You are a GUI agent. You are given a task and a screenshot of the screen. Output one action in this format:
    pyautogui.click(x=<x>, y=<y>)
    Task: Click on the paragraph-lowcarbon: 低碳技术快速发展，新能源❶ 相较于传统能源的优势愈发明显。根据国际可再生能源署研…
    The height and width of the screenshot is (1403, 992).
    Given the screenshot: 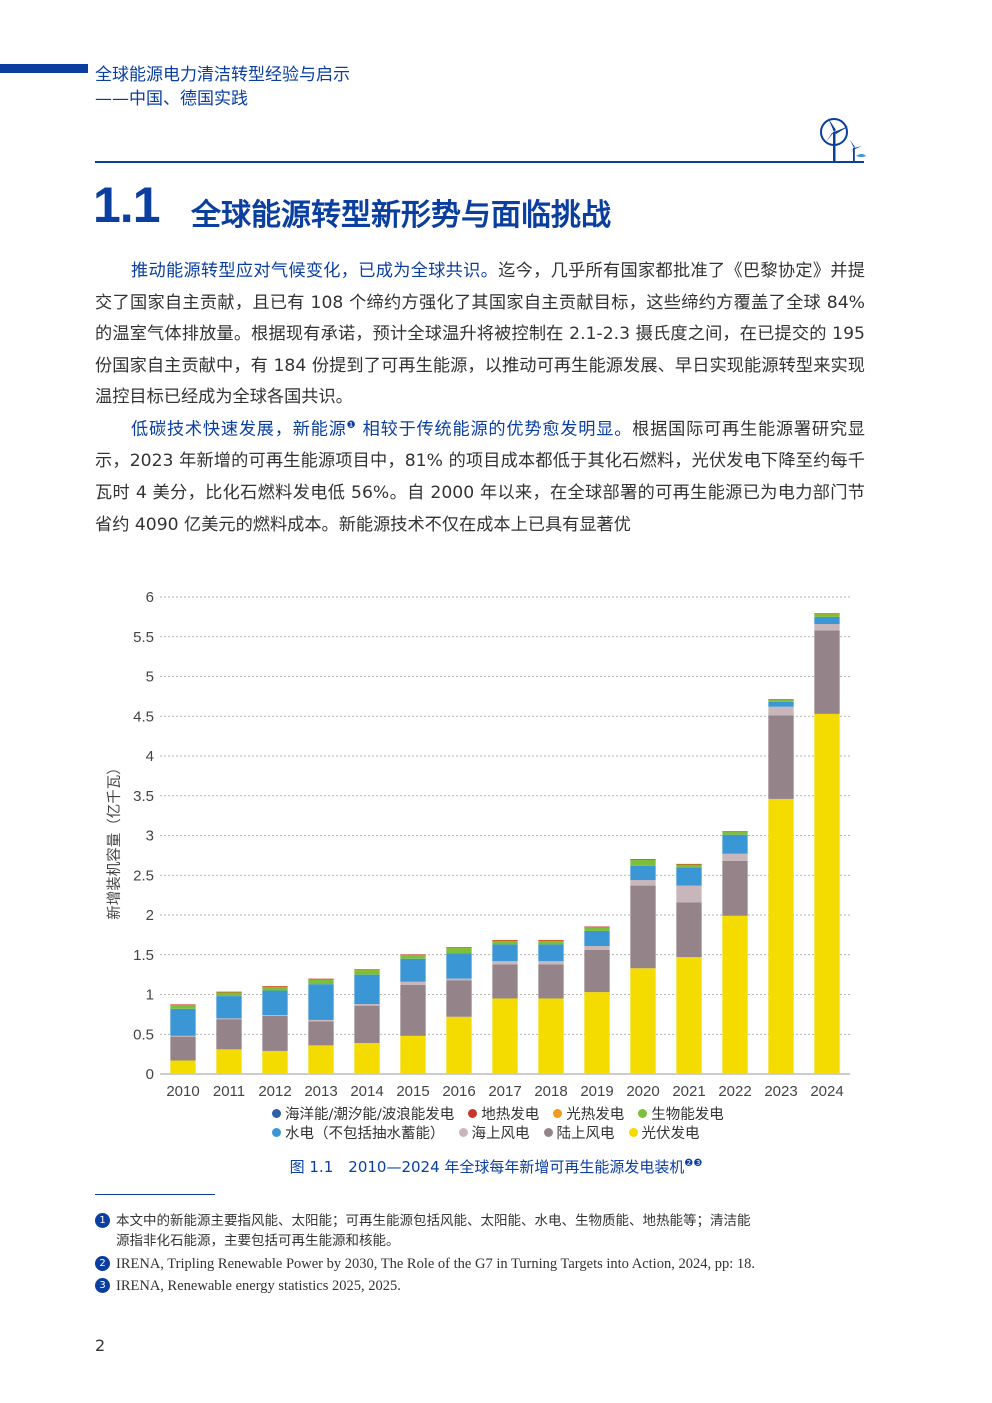 What is the action you would take?
    pyautogui.click(x=480, y=475)
    